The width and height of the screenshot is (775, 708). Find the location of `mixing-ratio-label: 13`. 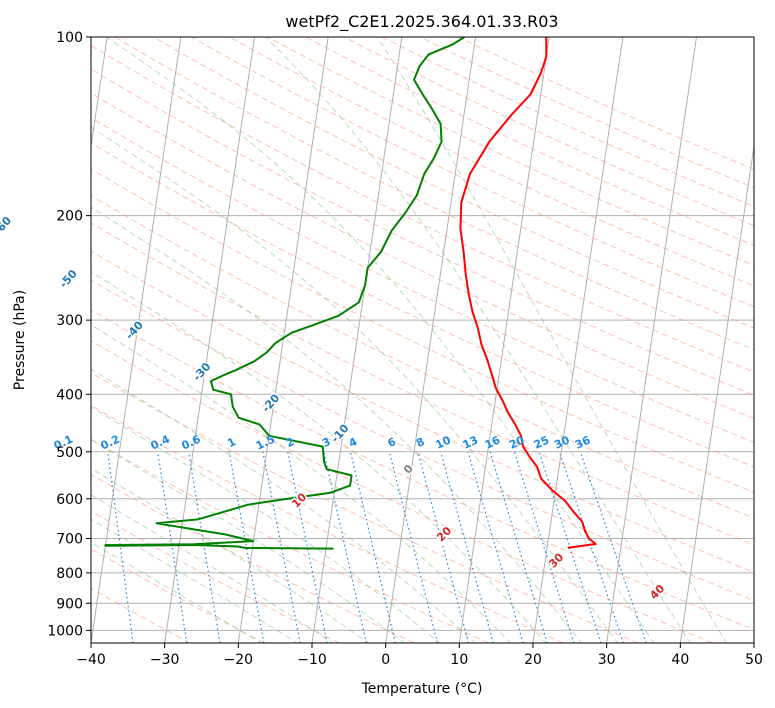

mixing-ratio-label: 13 is located at coordinates (470, 442).